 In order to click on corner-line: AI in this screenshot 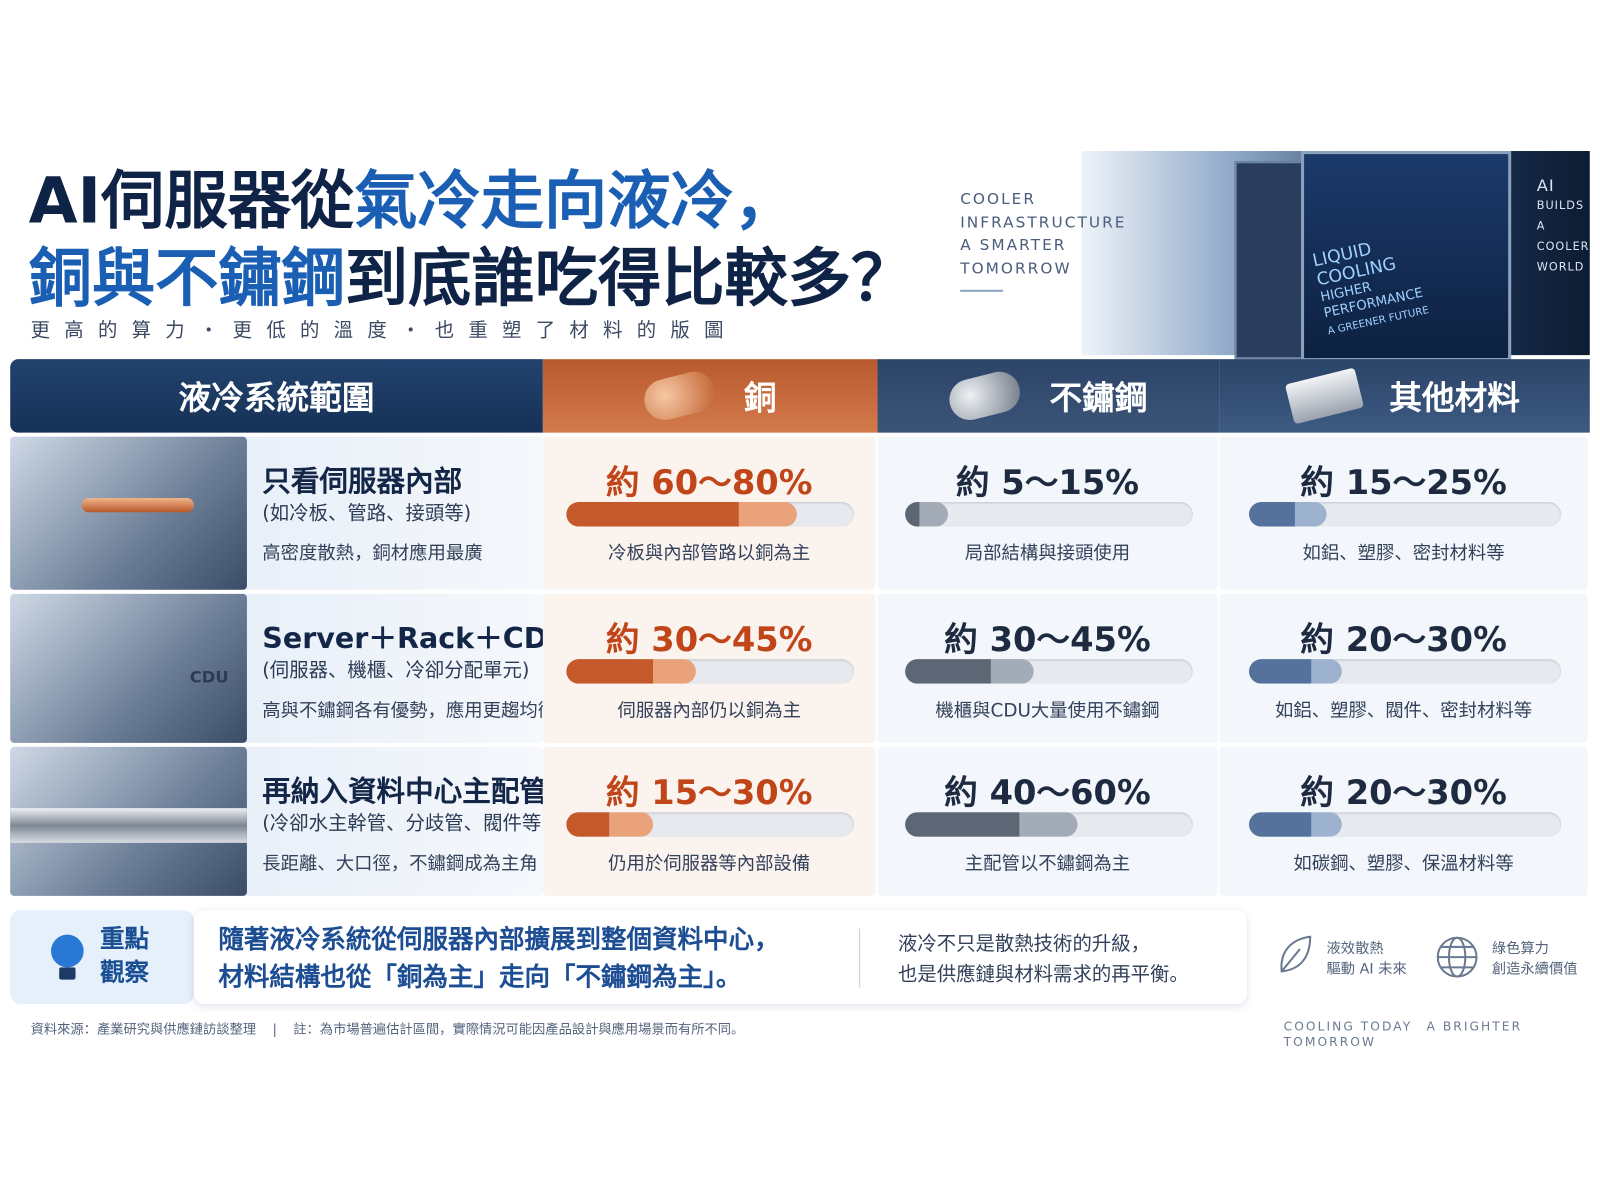, I will do `click(1545, 185)`.